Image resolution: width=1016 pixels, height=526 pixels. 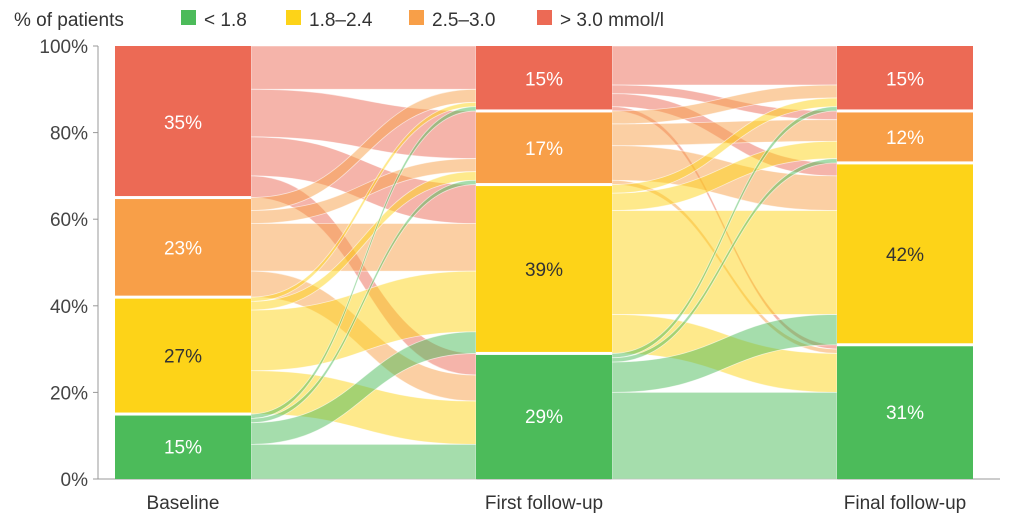 What do you see at coordinates (69, 307) in the screenshot?
I see `y-tick-label: 40%` at bounding box center [69, 307].